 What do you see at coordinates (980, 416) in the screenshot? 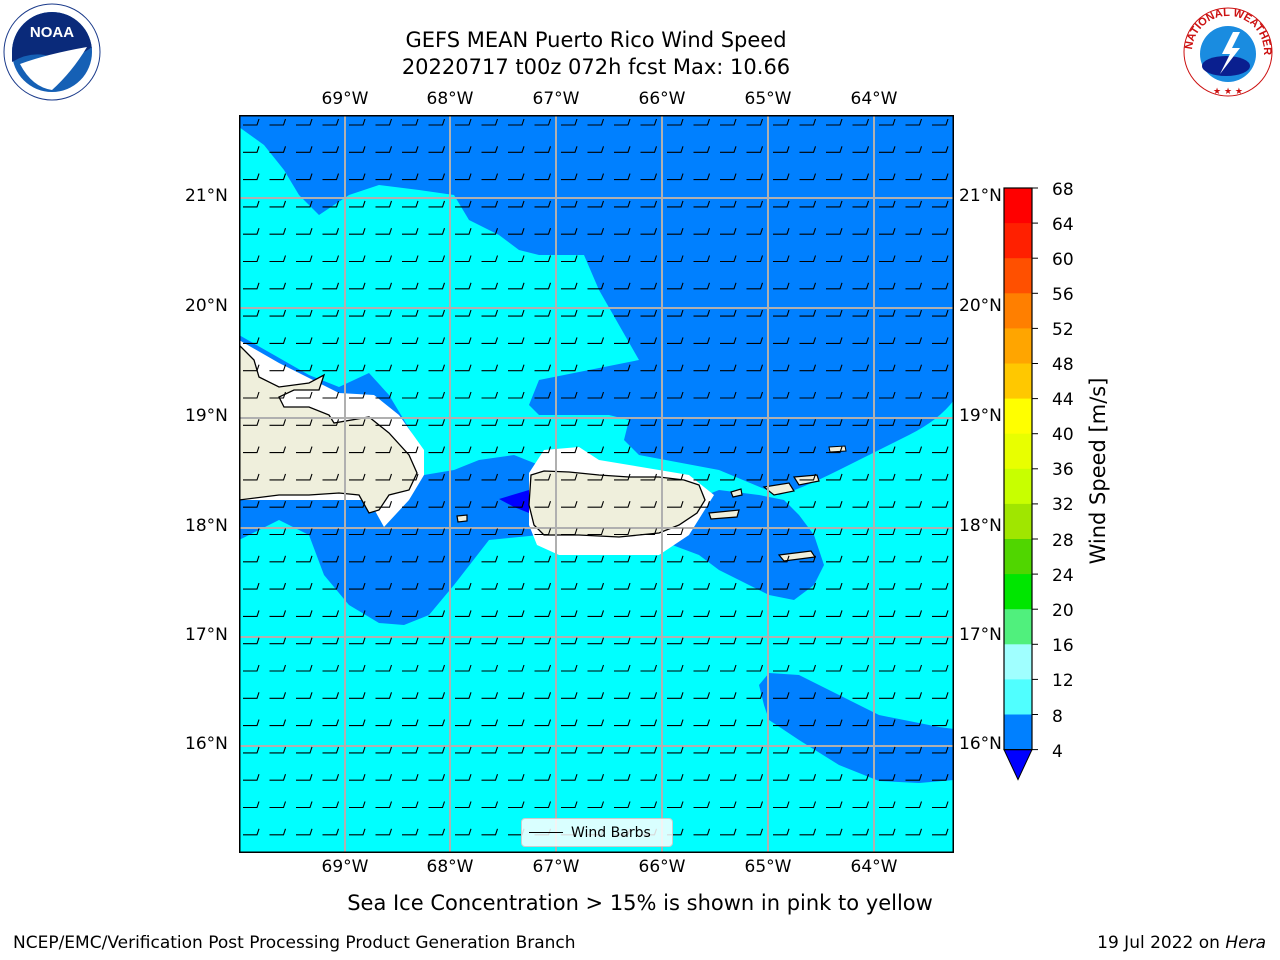
I see `lat-label-right: 19°N` at bounding box center [980, 416].